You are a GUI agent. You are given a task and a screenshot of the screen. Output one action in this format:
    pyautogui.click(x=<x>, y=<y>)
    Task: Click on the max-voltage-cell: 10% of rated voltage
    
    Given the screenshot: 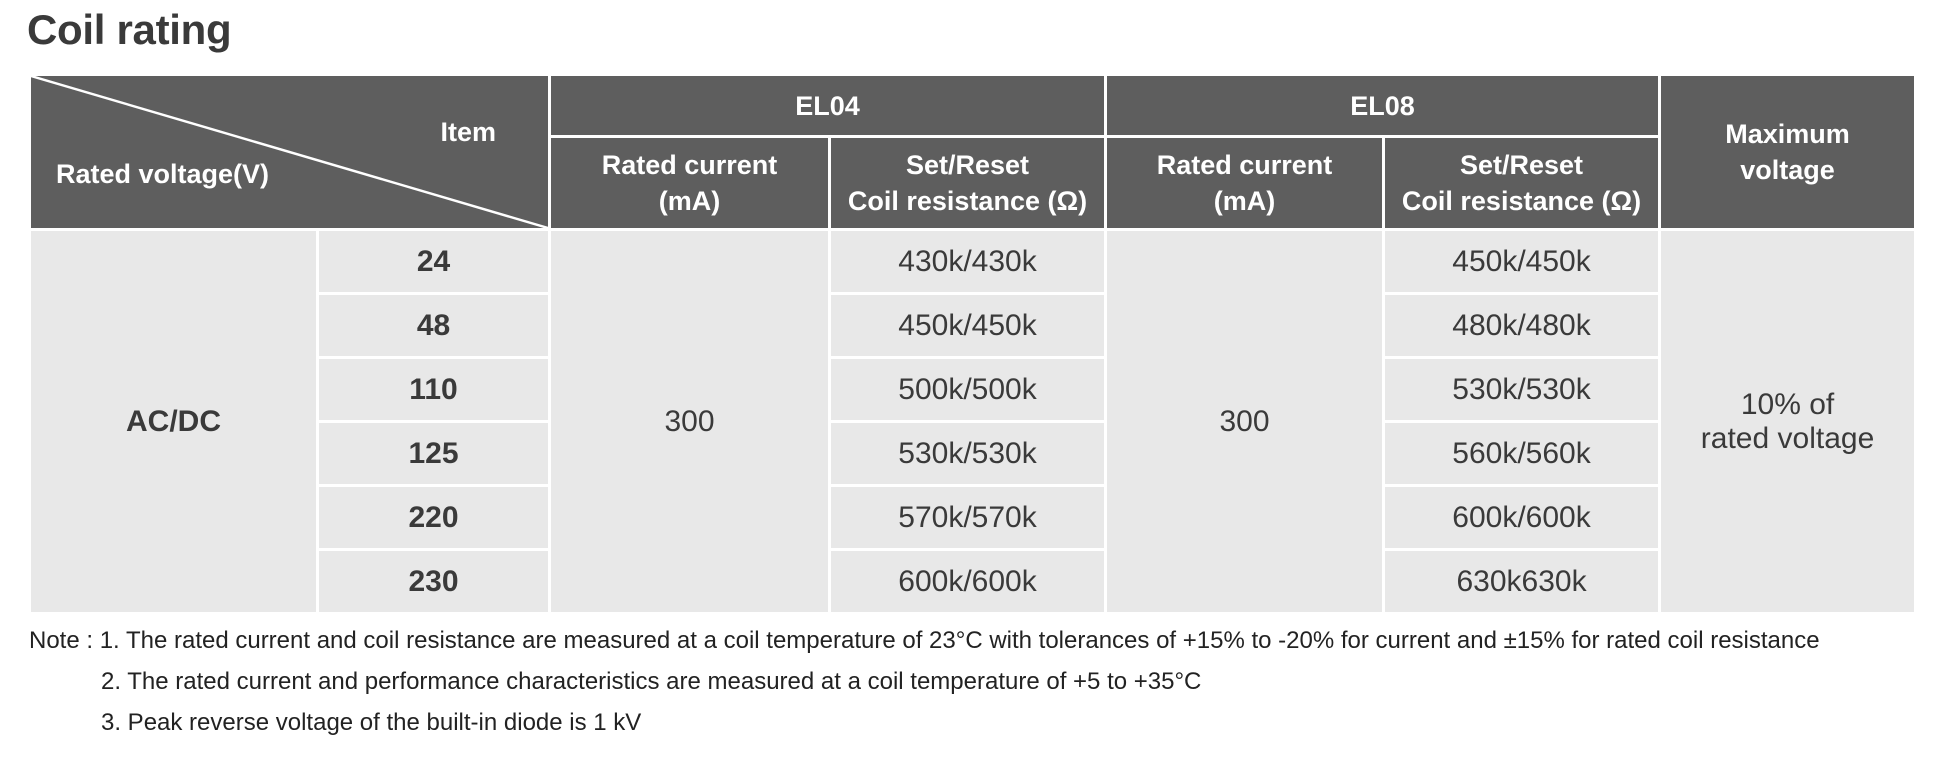 What is the action you would take?
    pyautogui.click(x=1788, y=421)
    